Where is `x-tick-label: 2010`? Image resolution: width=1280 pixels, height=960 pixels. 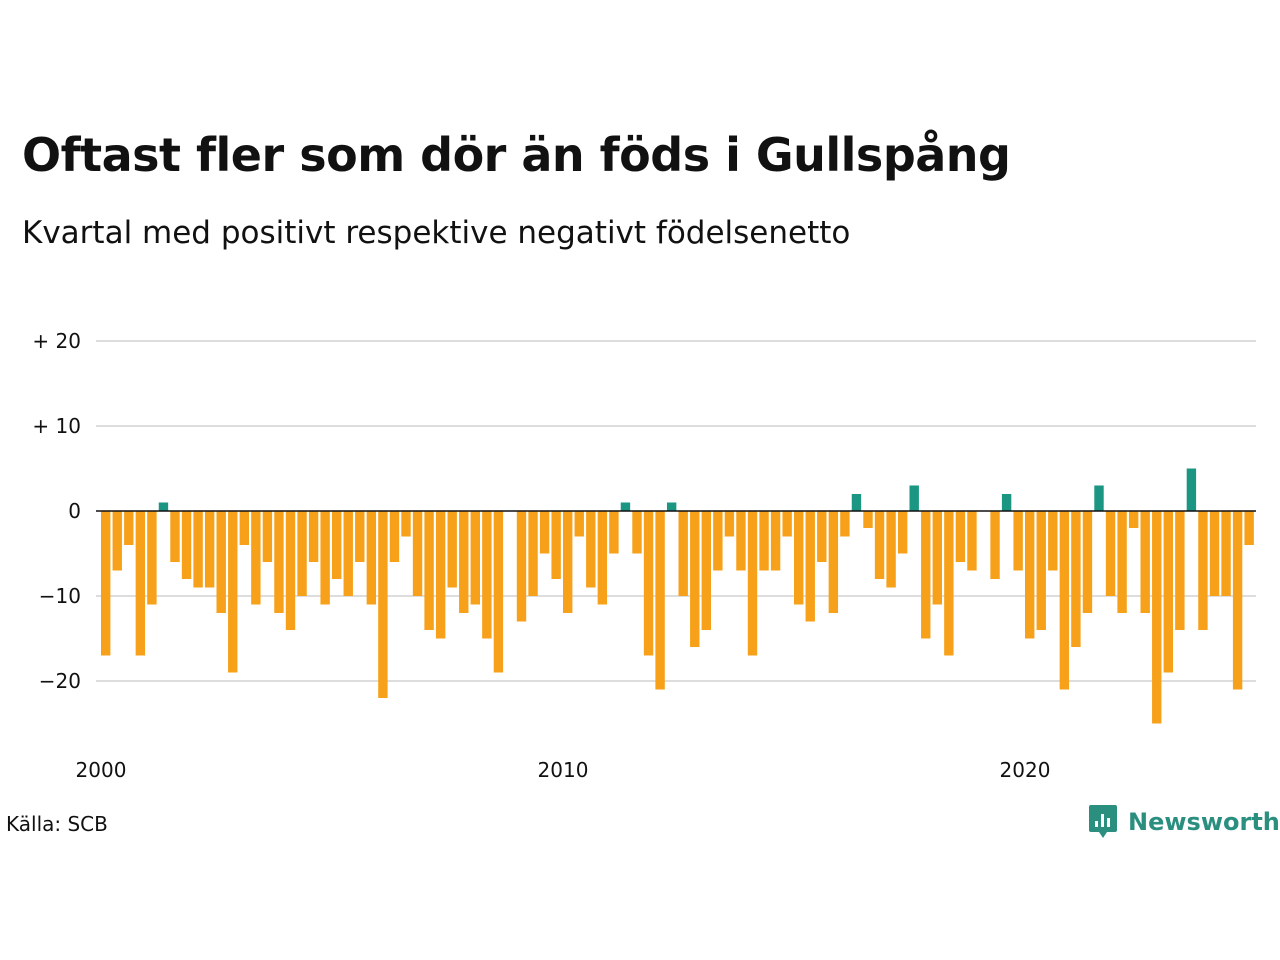 x-tick-label: 2010 is located at coordinates (563, 770).